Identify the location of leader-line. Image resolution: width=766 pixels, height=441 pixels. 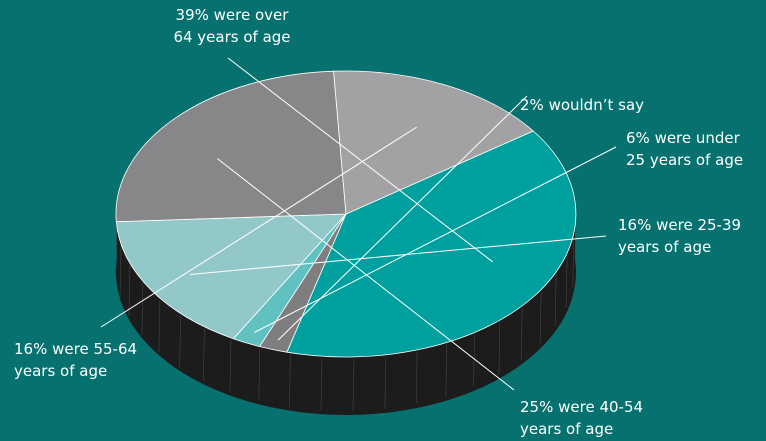
(398, 255).